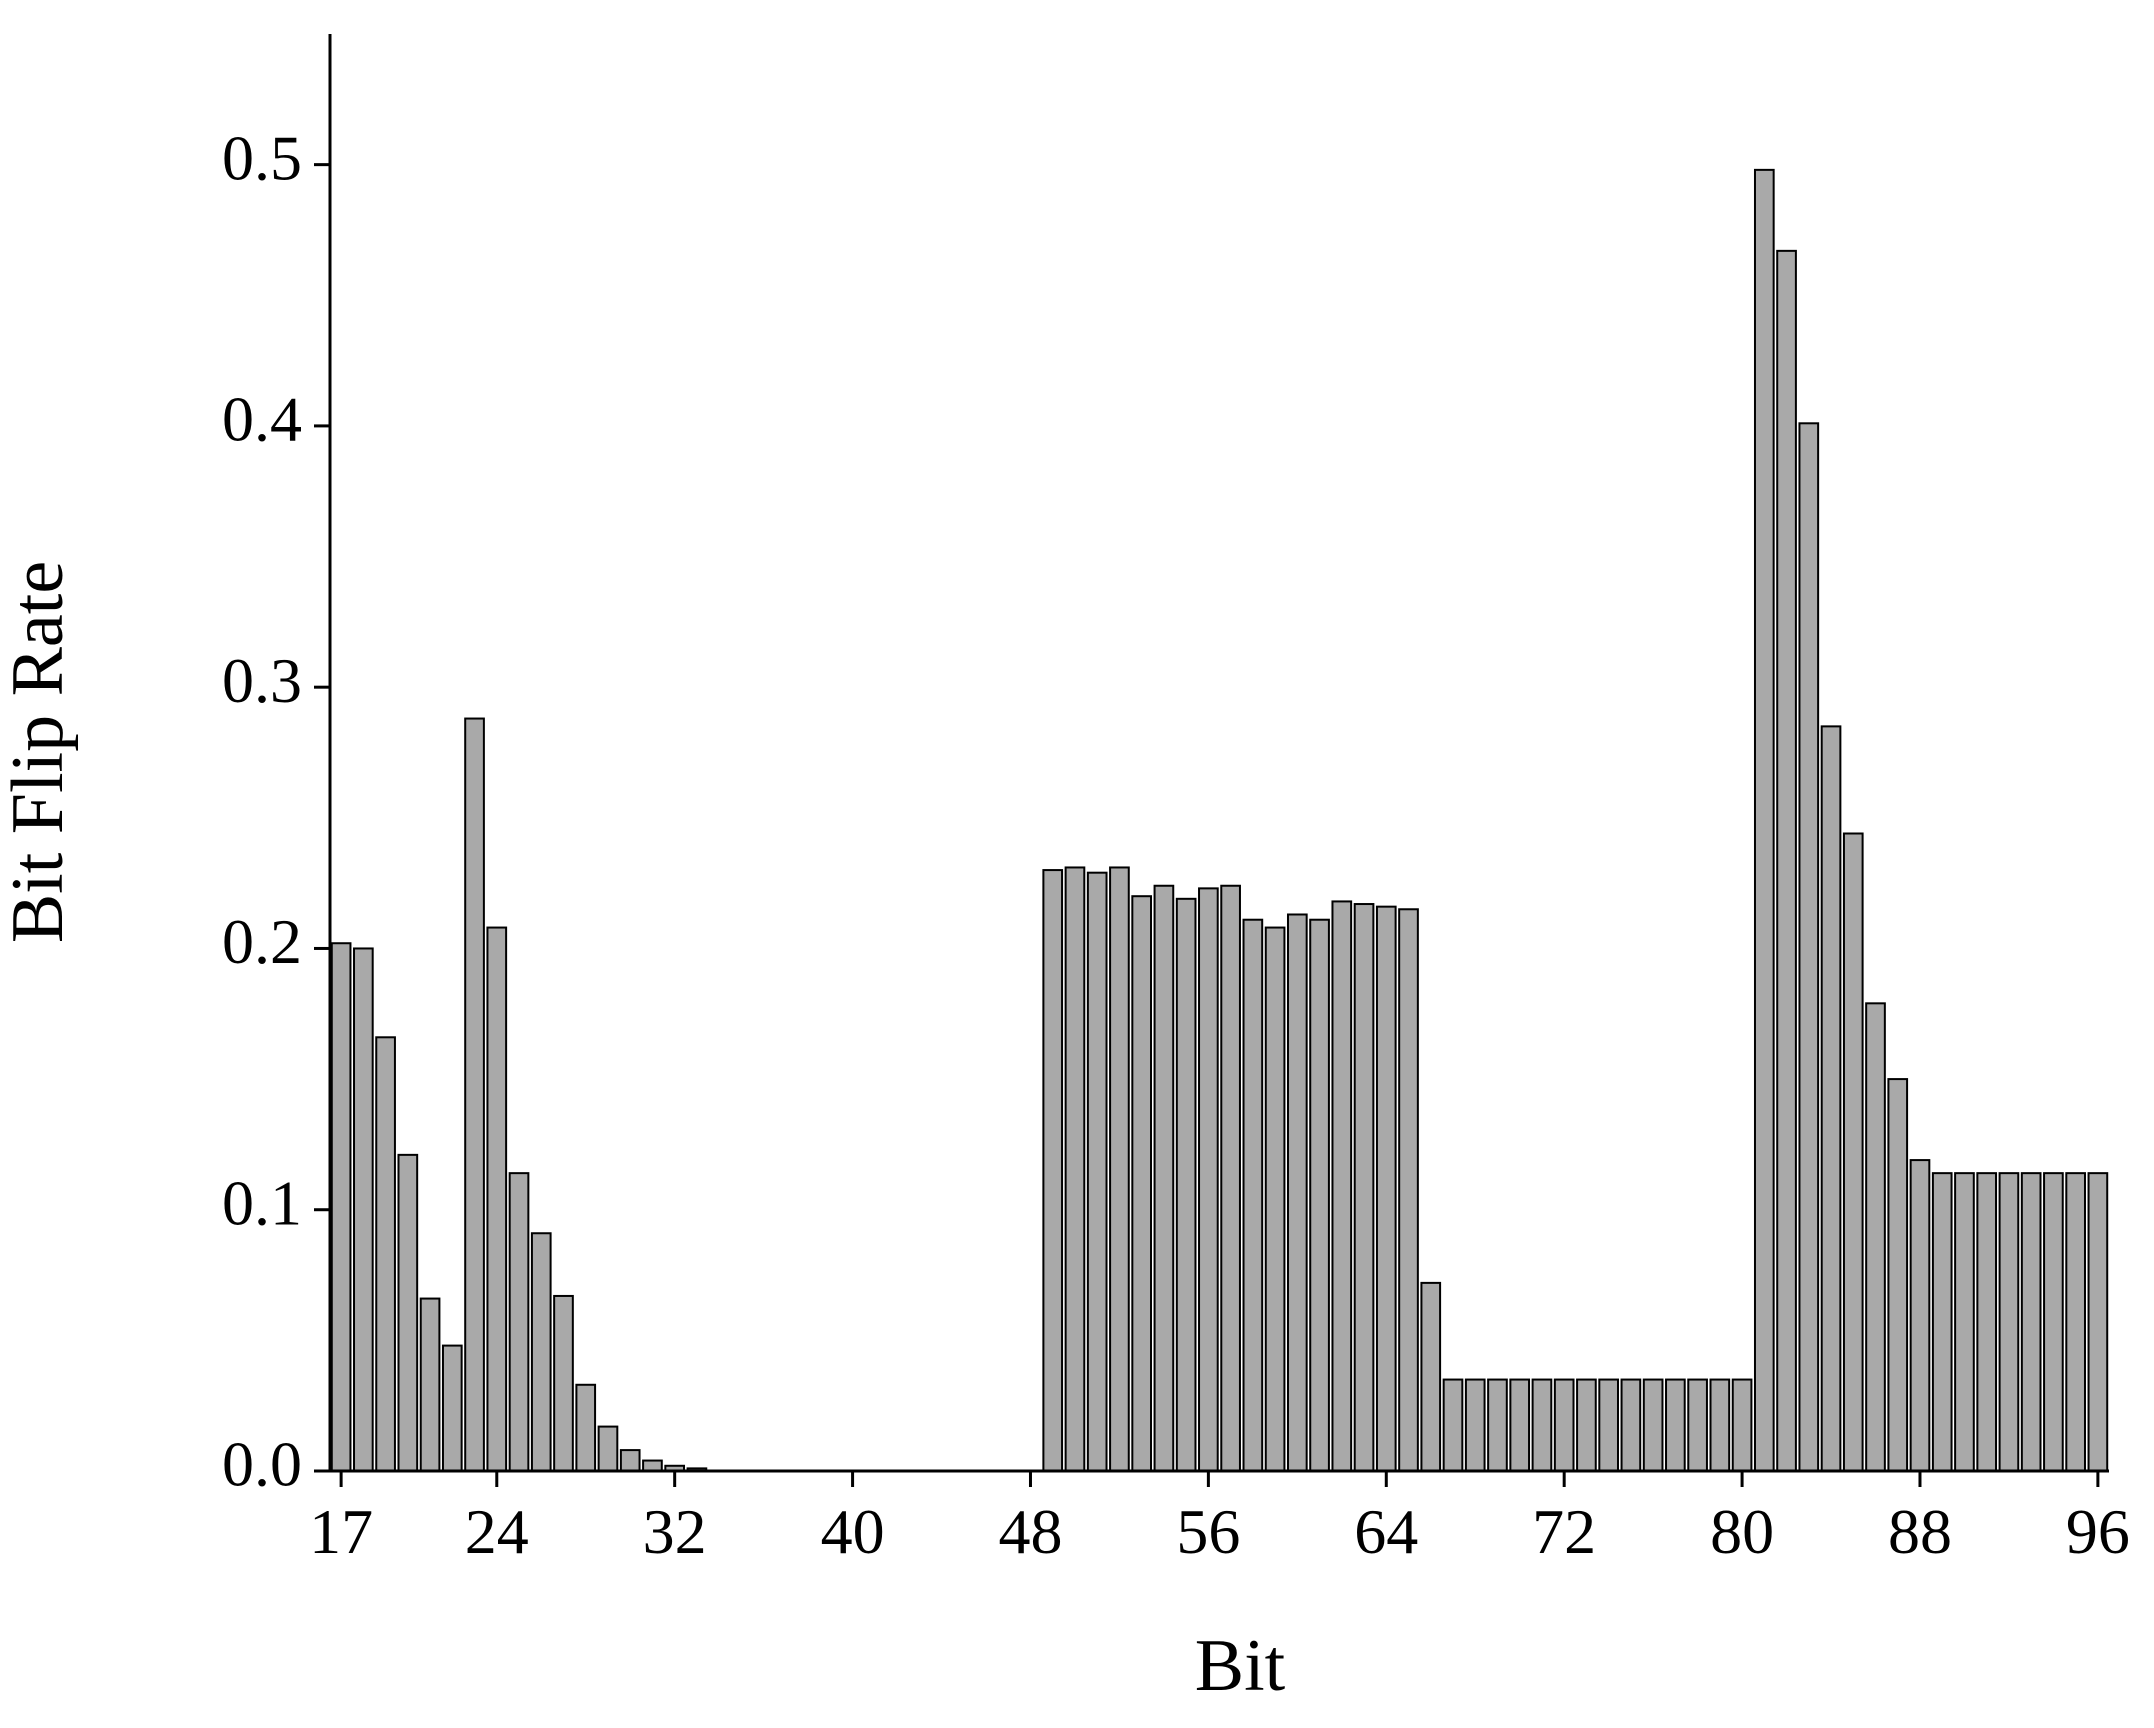 The image size is (2154, 1728). Describe the element at coordinates (262, 1202) in the screenshot. I see `y-tick-label: 0.1` at that location.